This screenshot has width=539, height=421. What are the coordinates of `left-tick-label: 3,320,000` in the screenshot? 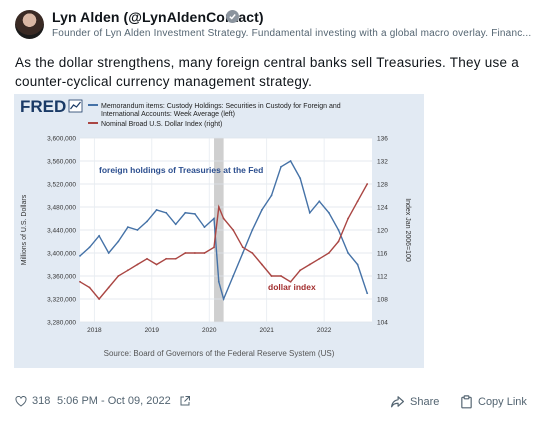 It's located at (61, 300).